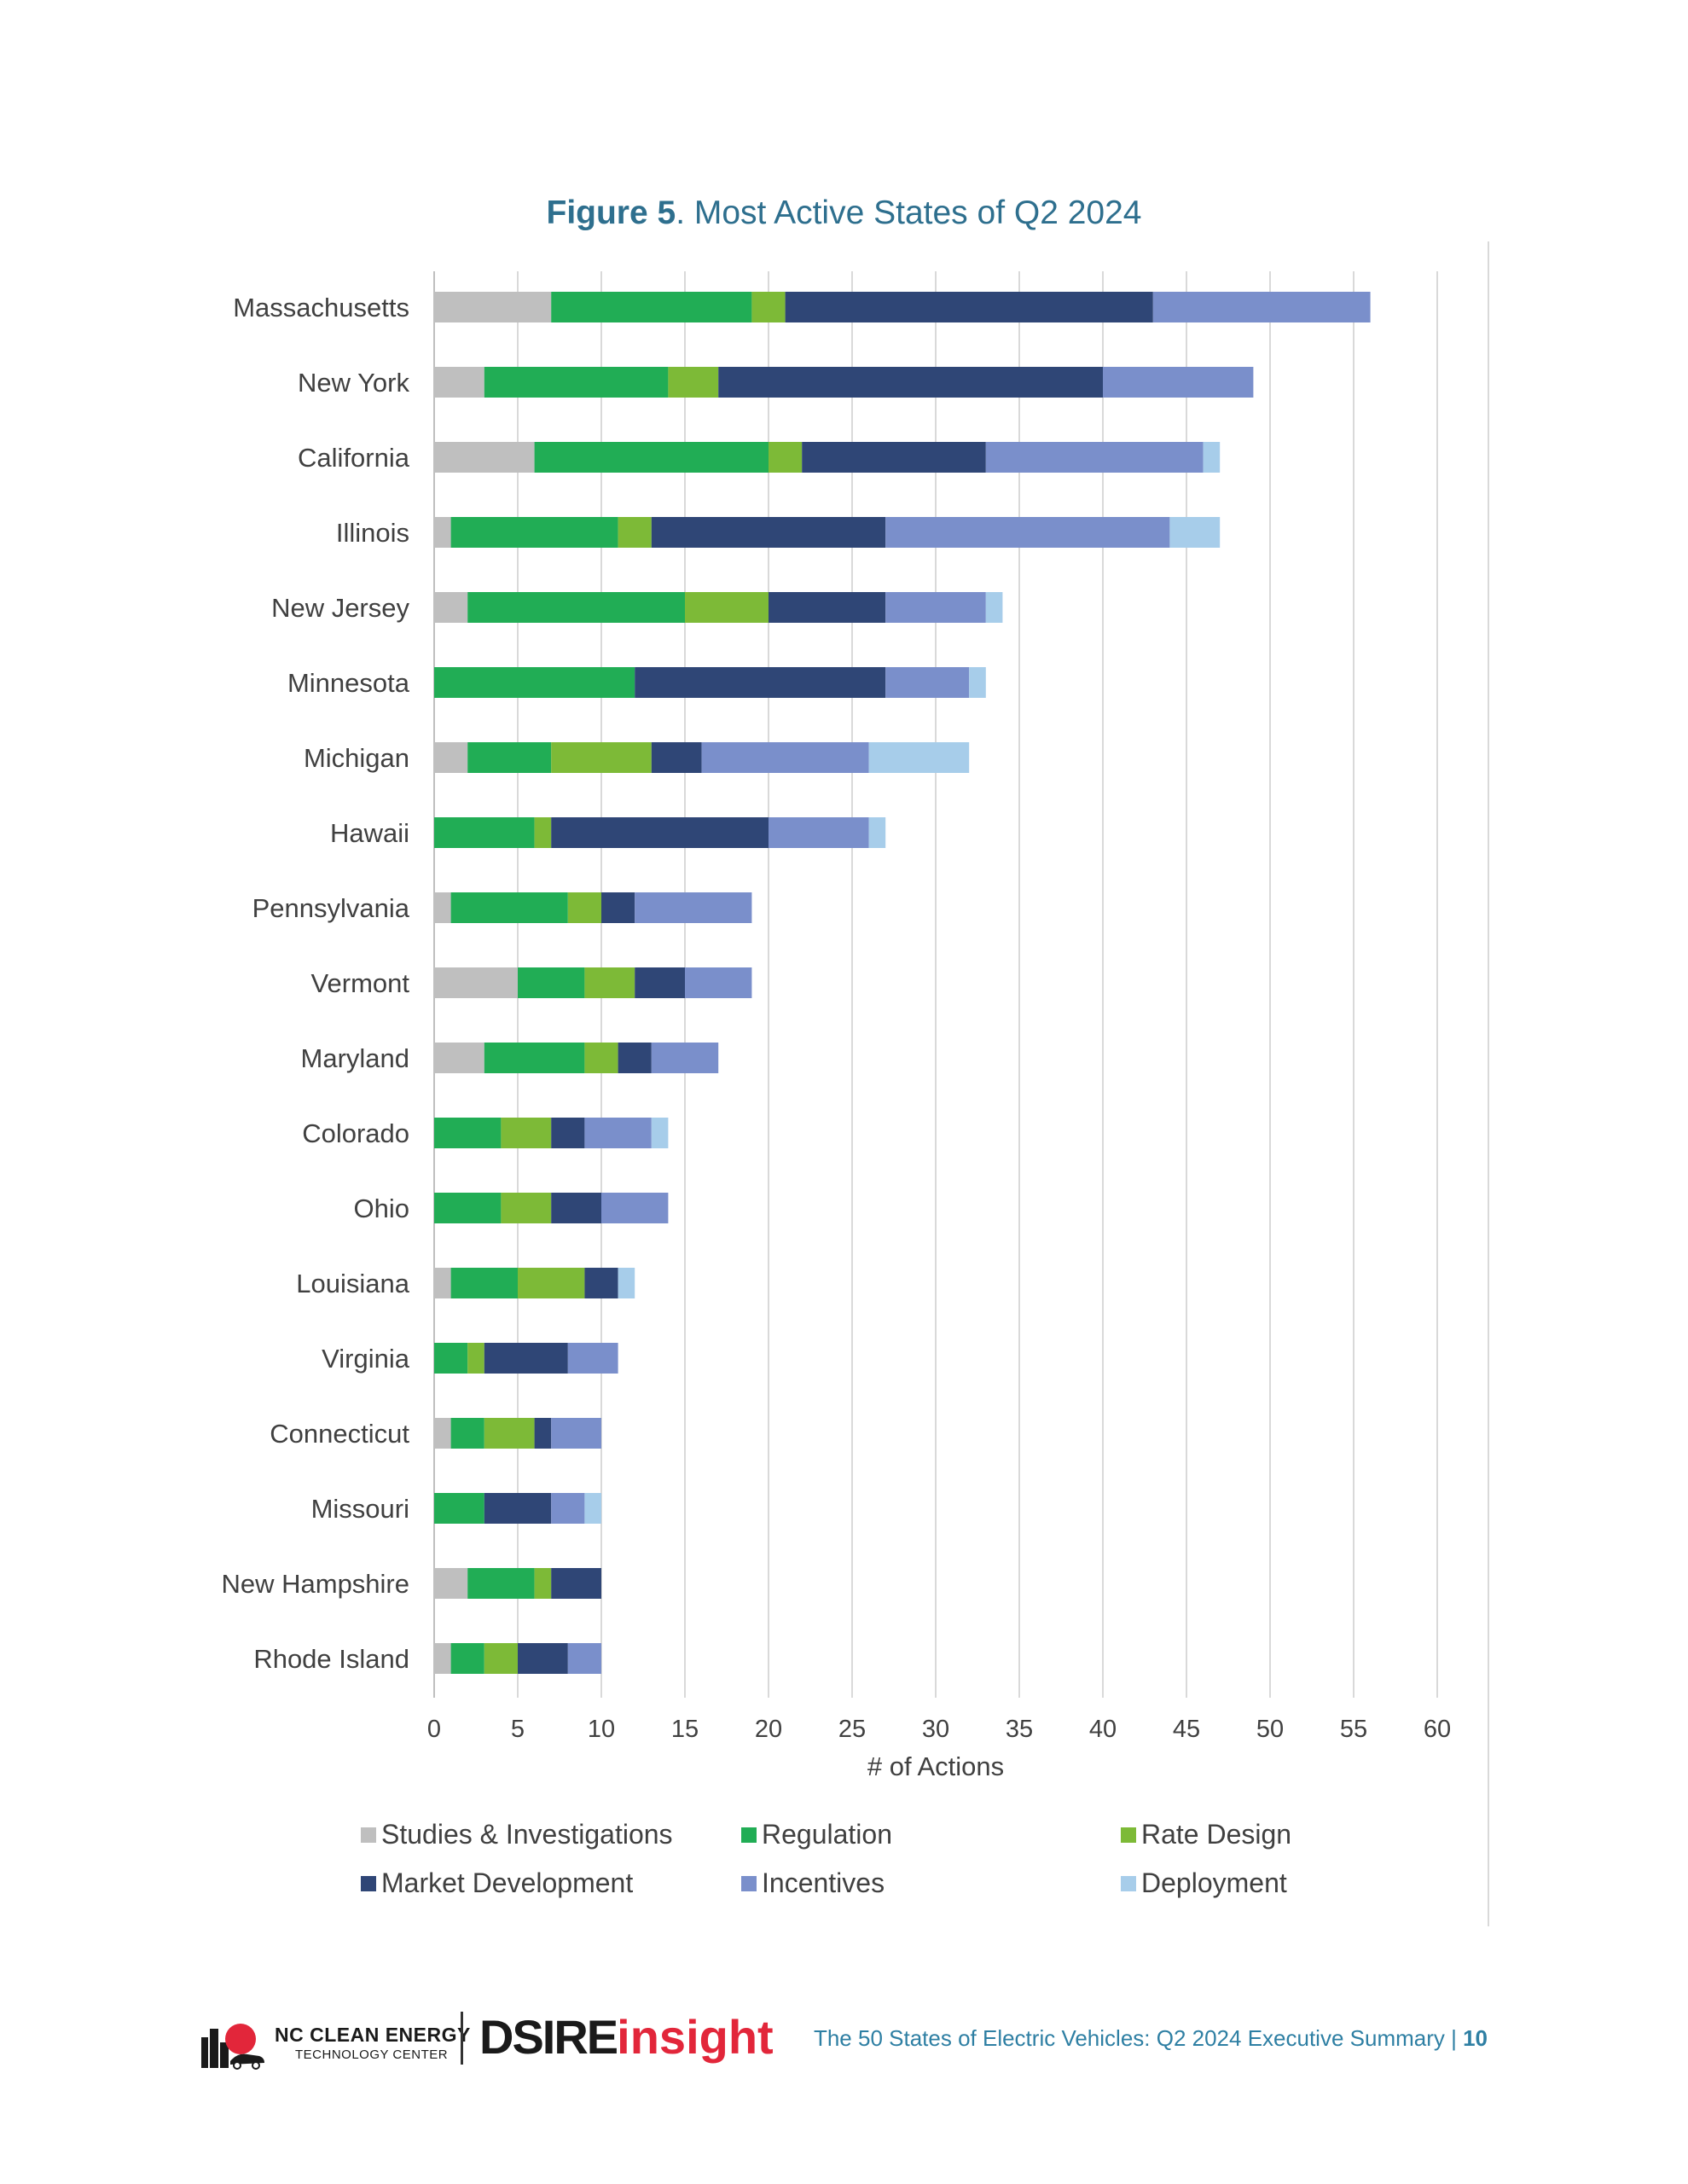 This screenshot has width=1688, height=2184. I want to click on figure-label: Figure 5, so click(611, 213).